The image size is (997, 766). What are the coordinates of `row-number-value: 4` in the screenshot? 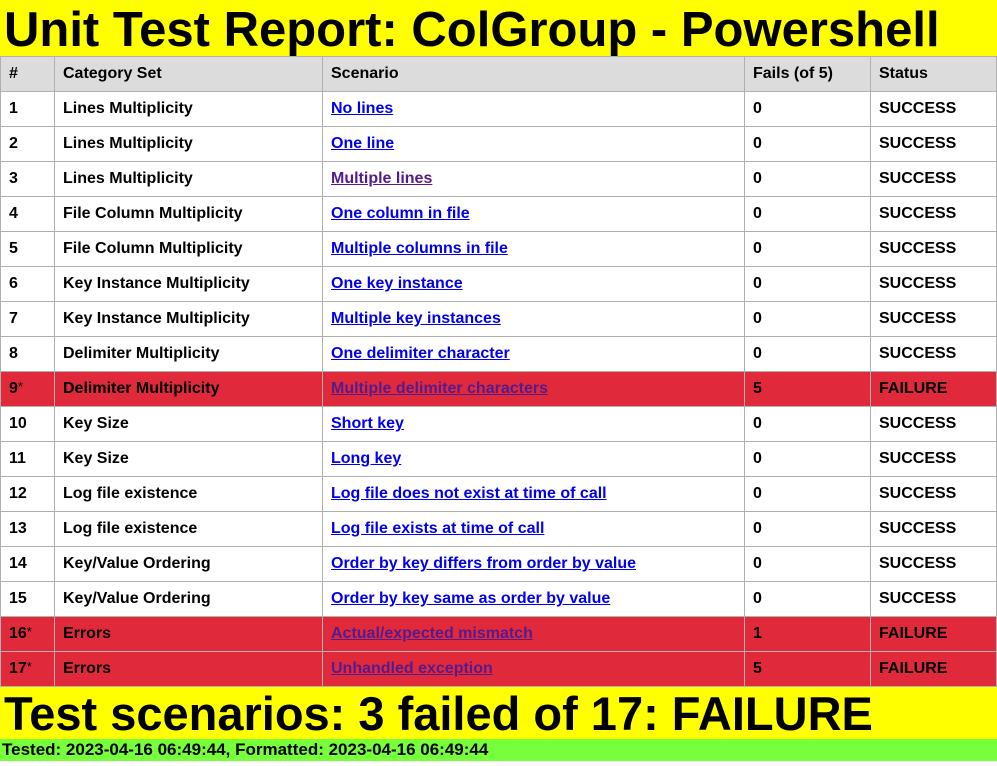 It's located at (13, 213).